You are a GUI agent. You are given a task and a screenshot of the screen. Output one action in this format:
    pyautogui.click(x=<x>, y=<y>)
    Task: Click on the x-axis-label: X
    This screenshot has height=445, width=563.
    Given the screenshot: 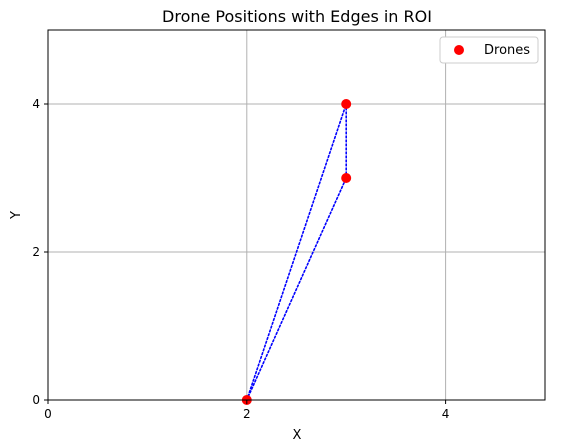 What is the action you would take?
    pyautogui.click(x=297, y=435)
    